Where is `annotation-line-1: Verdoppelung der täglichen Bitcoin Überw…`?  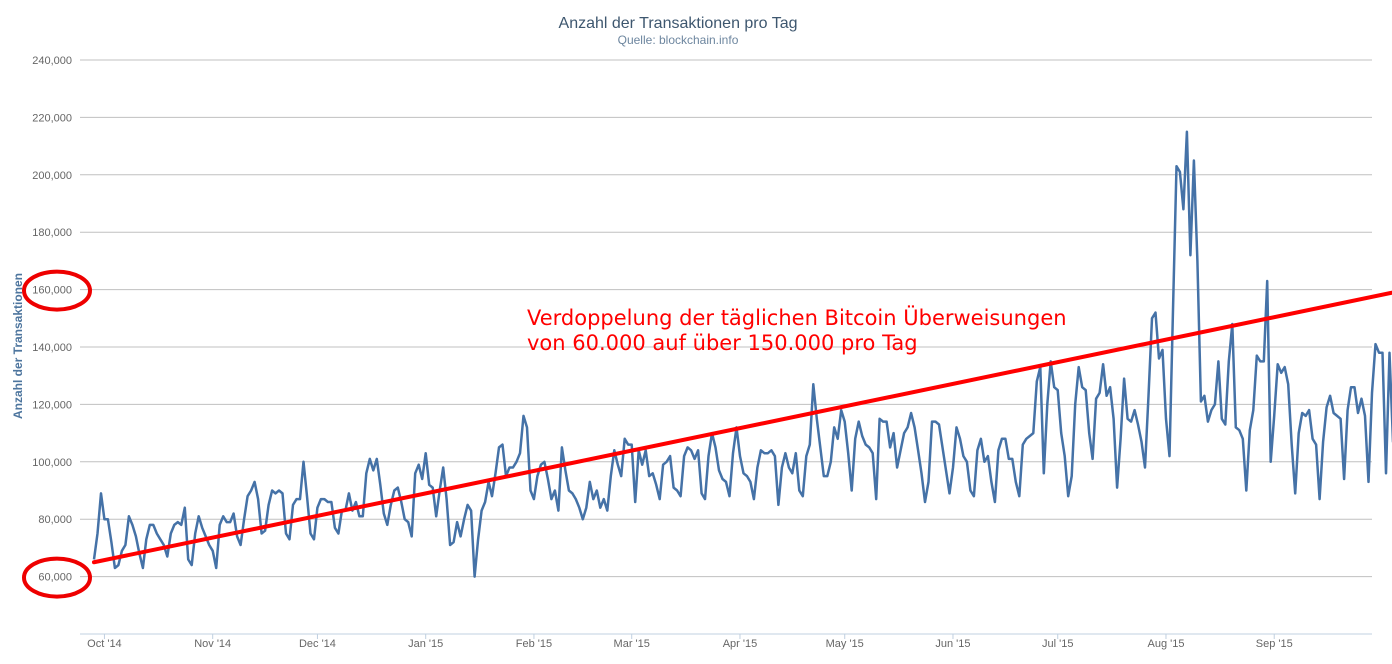 annotation-line-1: Verdoppelung der täglichen Bitcoin Überw… is located at coordinates (797, 317).